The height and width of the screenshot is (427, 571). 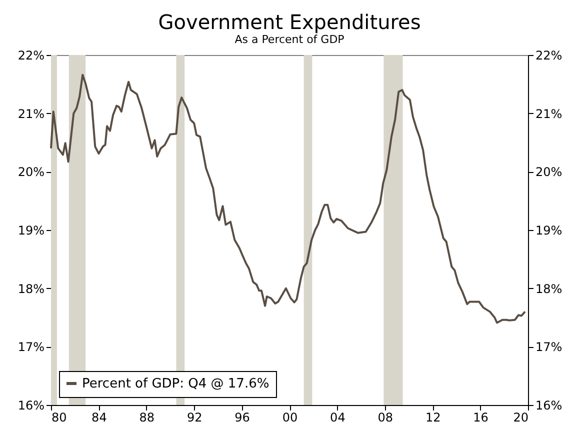 I want to click on y-tick-label: 17%, so click(x=31, y=347).